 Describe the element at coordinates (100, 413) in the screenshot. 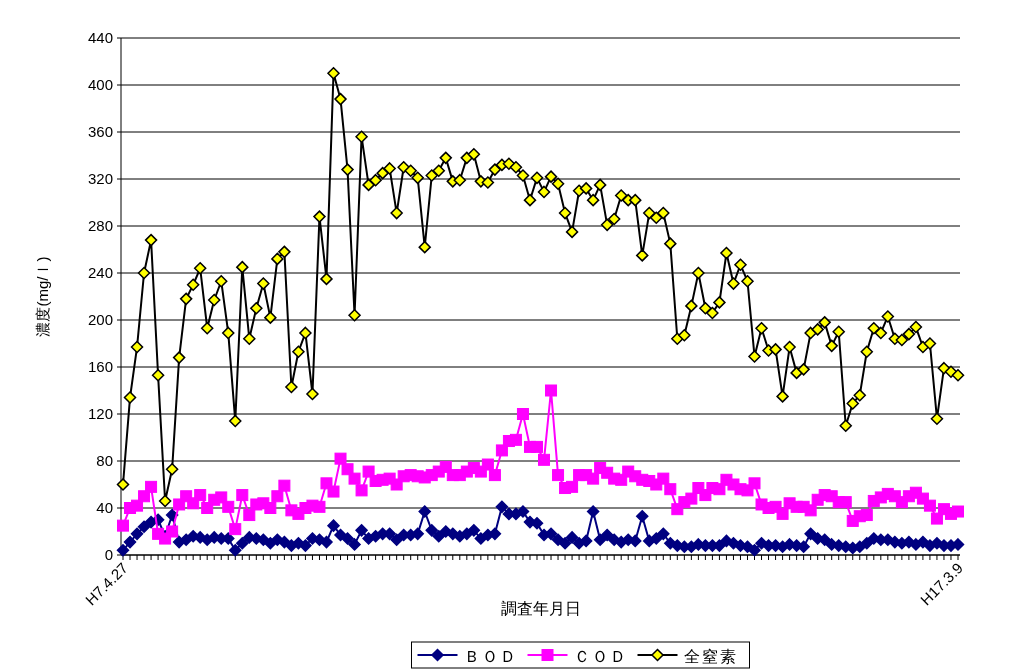

I see `y-tick-label: 120` at that location.